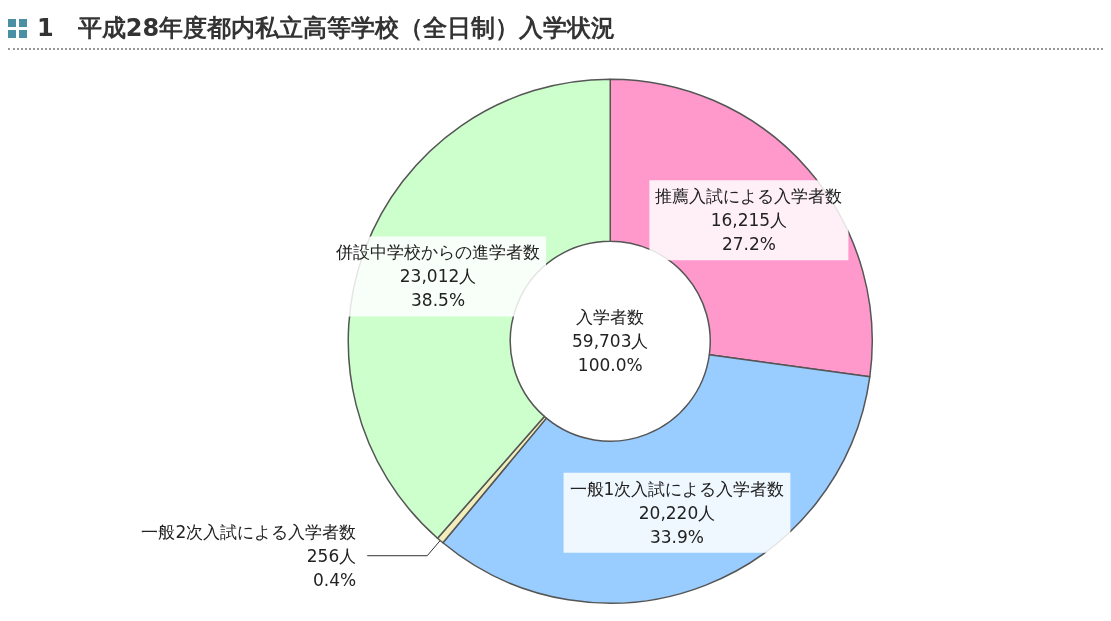 Image resolution: width=1111 pixels, height=621 pixels. What do you see at coordinates (326, 28) in the screenshot?
I see `chart-title: 1 平成28年度都内私立高等学校（全日制）入学状況` at bounding box center [326, 28].